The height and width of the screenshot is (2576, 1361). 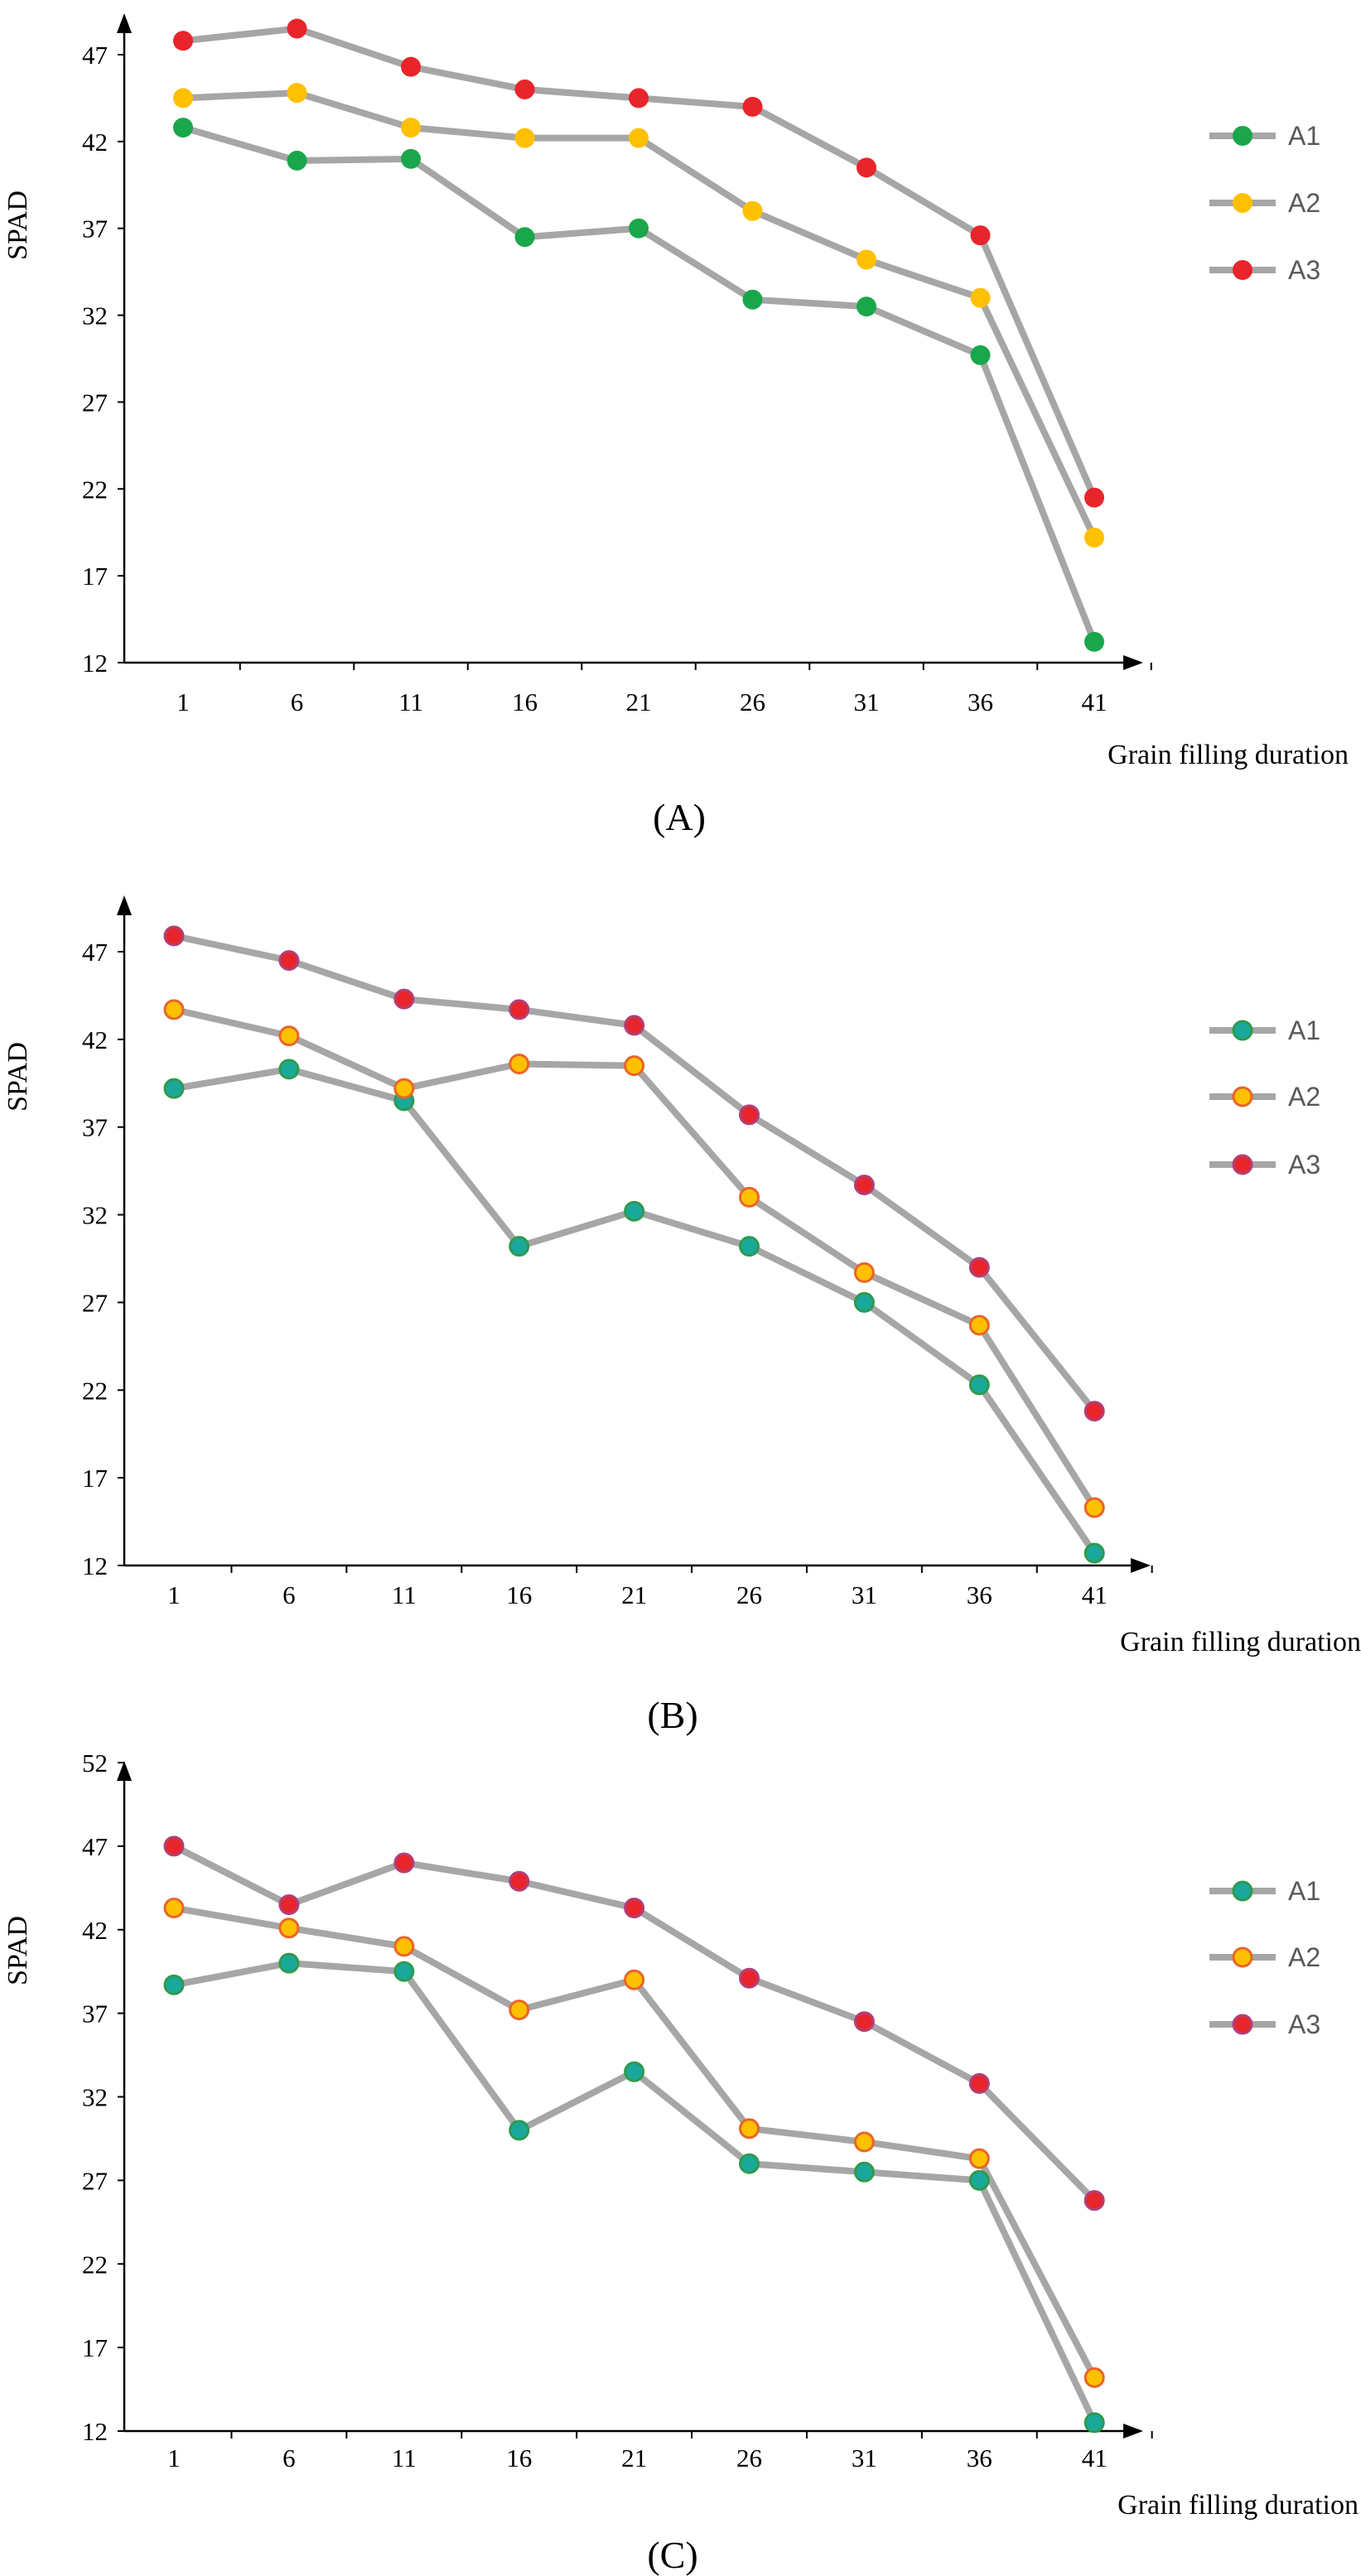 I want to click on series-line-a2, so click(x=636, y=1258).